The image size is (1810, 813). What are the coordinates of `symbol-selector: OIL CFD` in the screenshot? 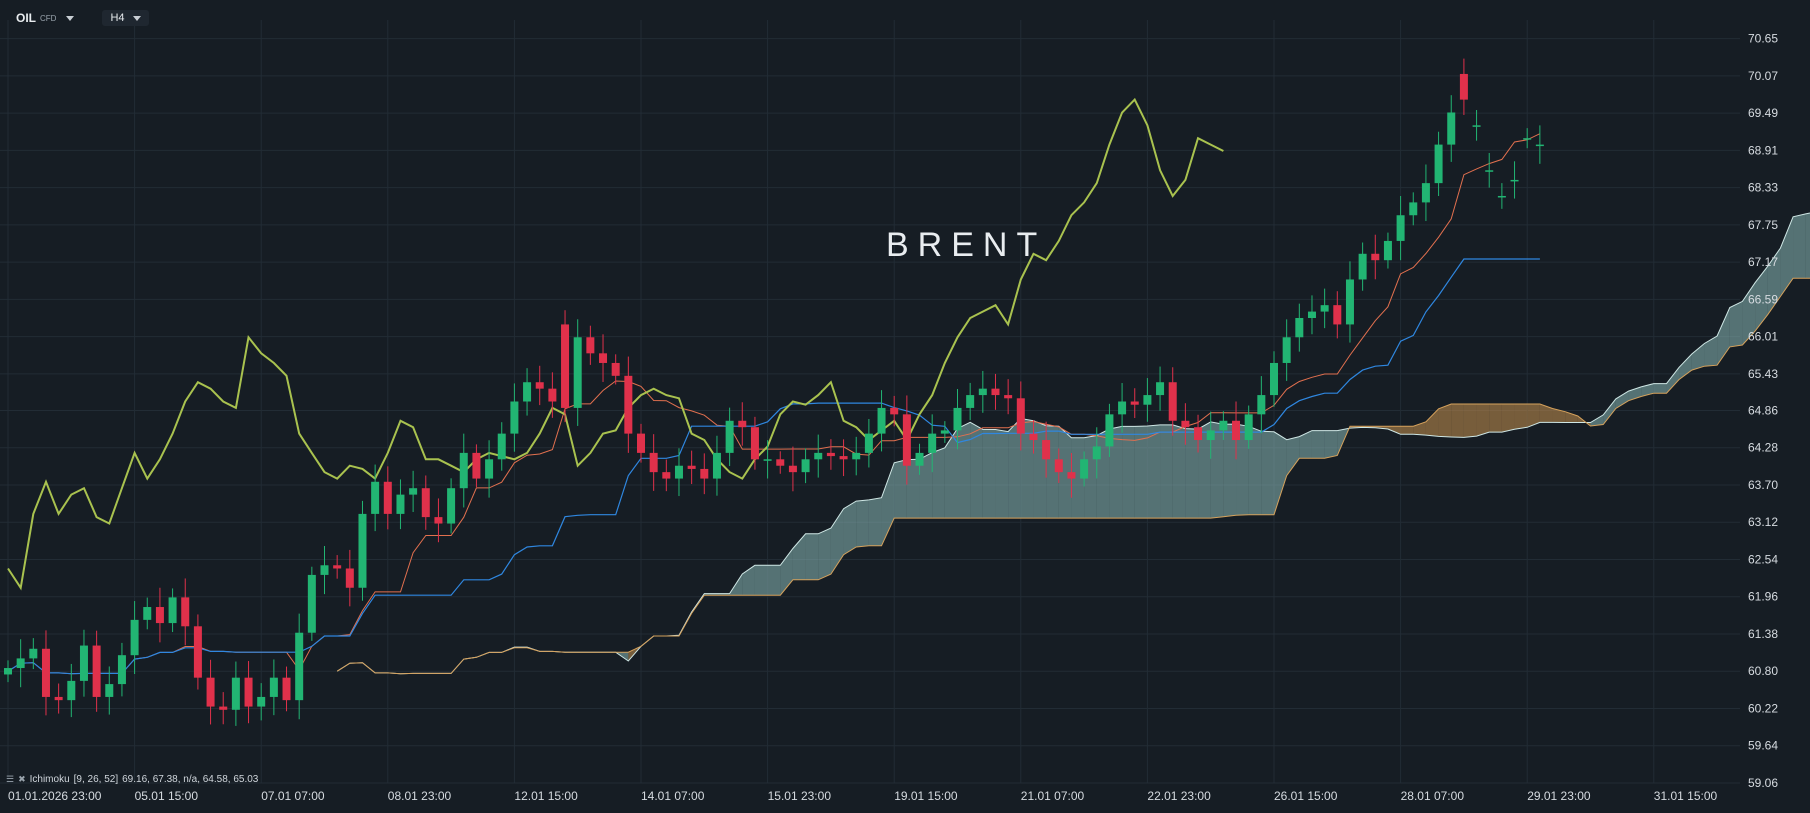 It's located at (45, 18).